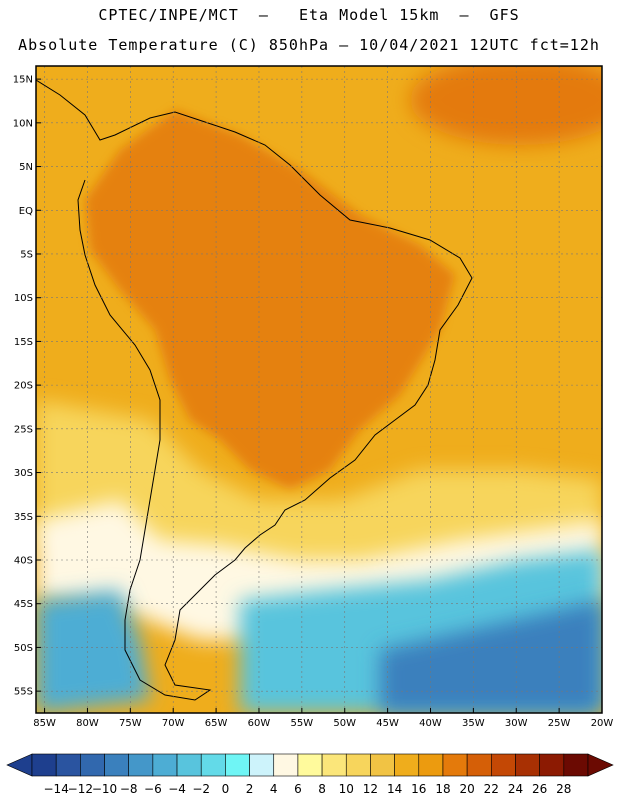 This screenshot has height=800, width=618. I want to click on colorbar-label: 10, so click(346, 789).